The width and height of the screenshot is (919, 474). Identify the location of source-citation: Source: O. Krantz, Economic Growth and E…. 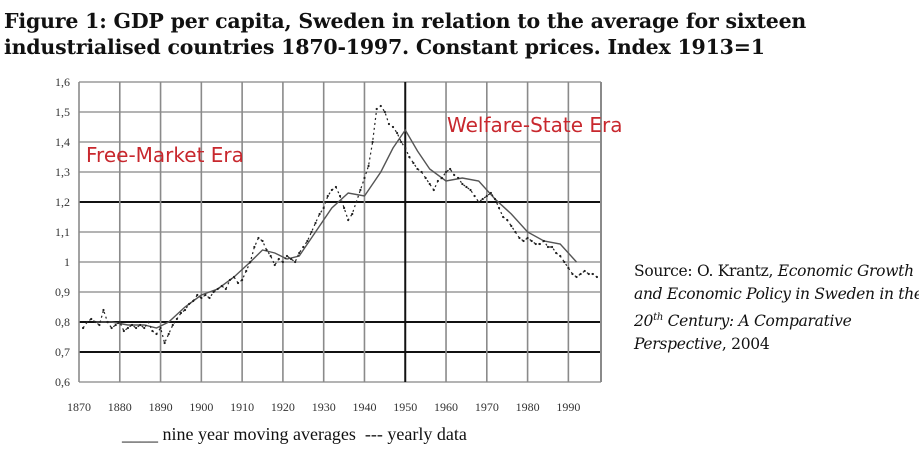
(776, 308).